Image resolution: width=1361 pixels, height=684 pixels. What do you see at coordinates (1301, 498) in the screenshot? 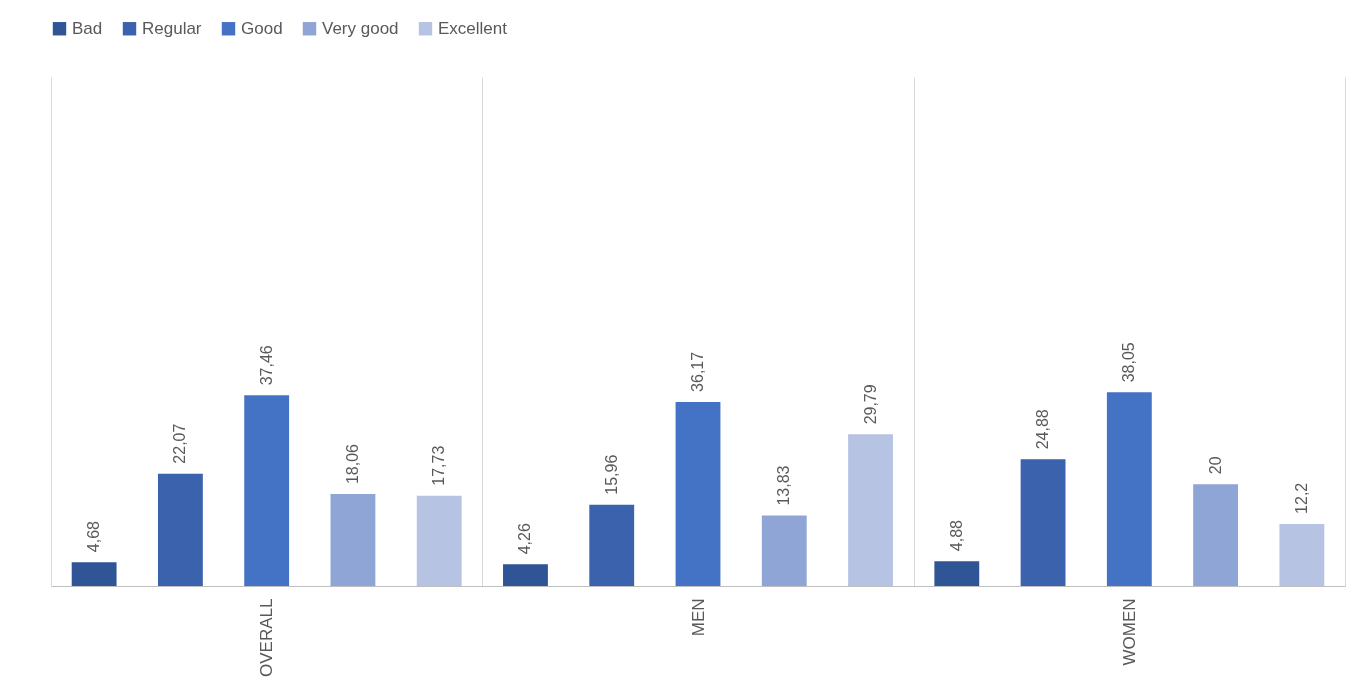
I see `data-label: 12,2` at bounding box center [1301, 498].